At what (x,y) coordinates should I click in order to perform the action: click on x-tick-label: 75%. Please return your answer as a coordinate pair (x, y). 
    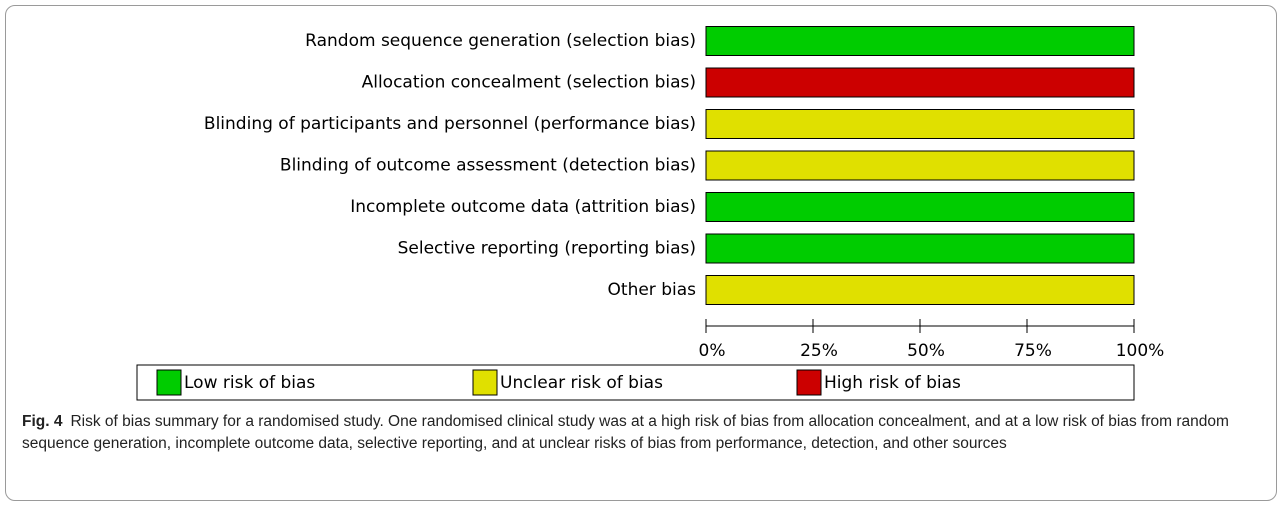
    Looking at the image, I should click on (1033, 351).